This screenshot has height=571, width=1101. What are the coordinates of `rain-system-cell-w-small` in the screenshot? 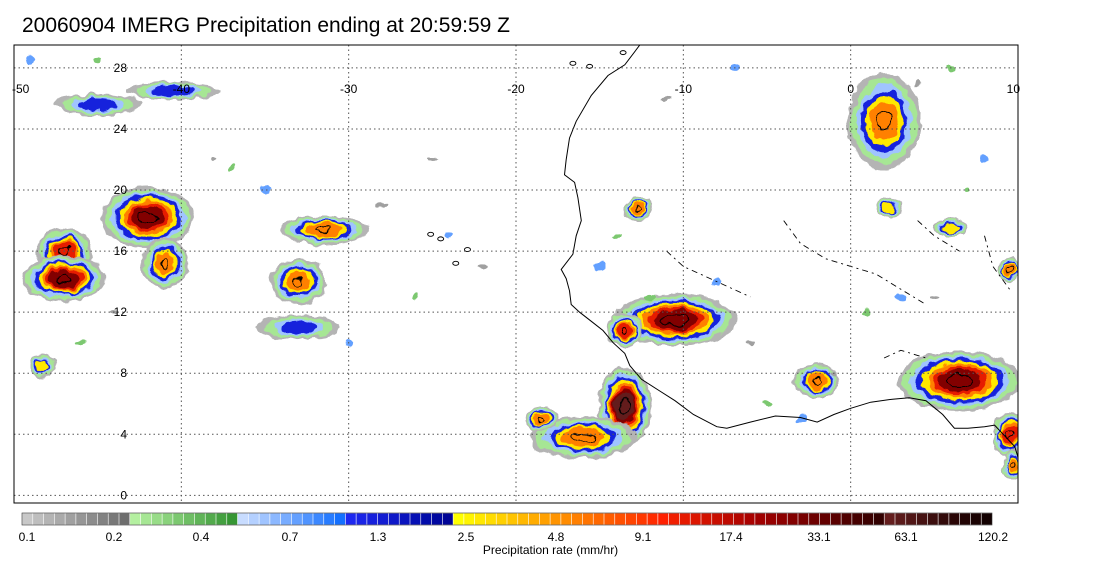 It's located at (42, 365).